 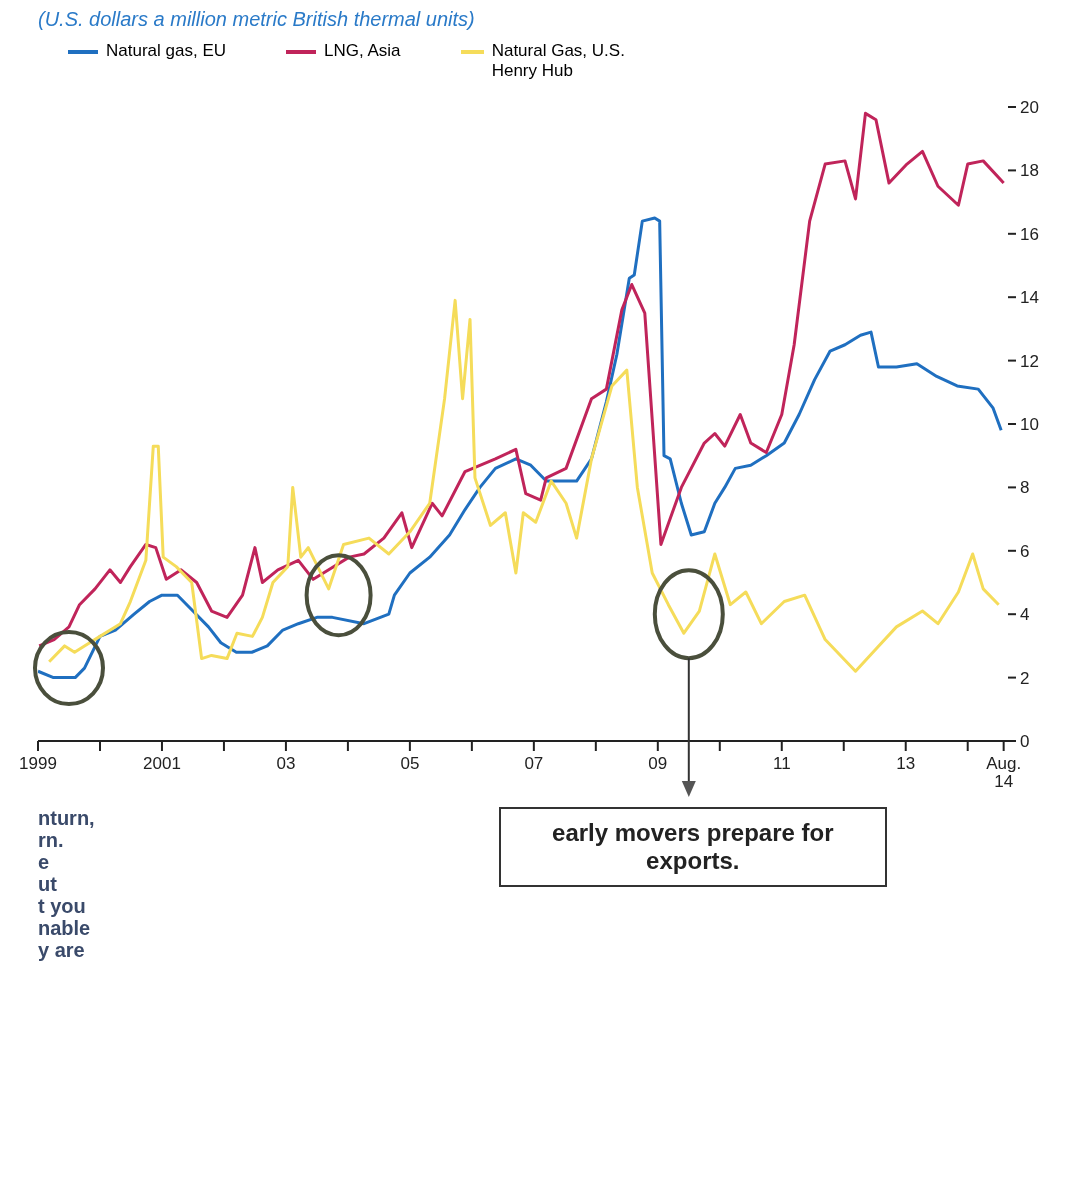 I want to click on chart-subtitle: (U.S. dollars a million metric British thermal units), so click(x=257, y=19).